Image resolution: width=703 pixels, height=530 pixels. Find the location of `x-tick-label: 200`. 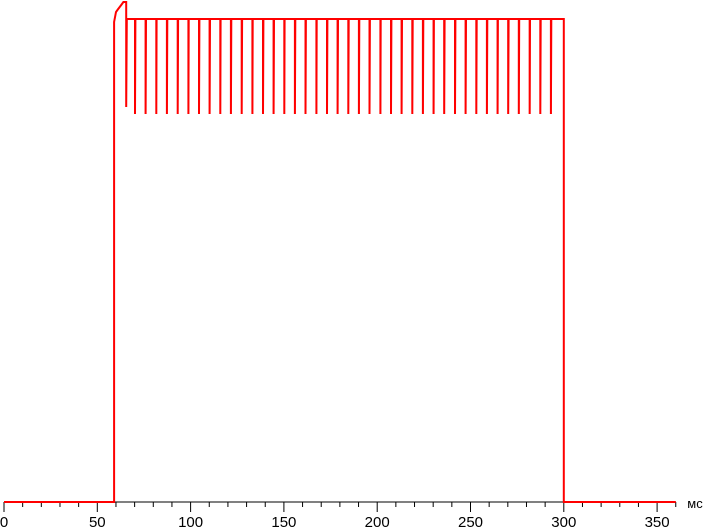

x-tick-label: 200 is located at coordinates (377, 522).